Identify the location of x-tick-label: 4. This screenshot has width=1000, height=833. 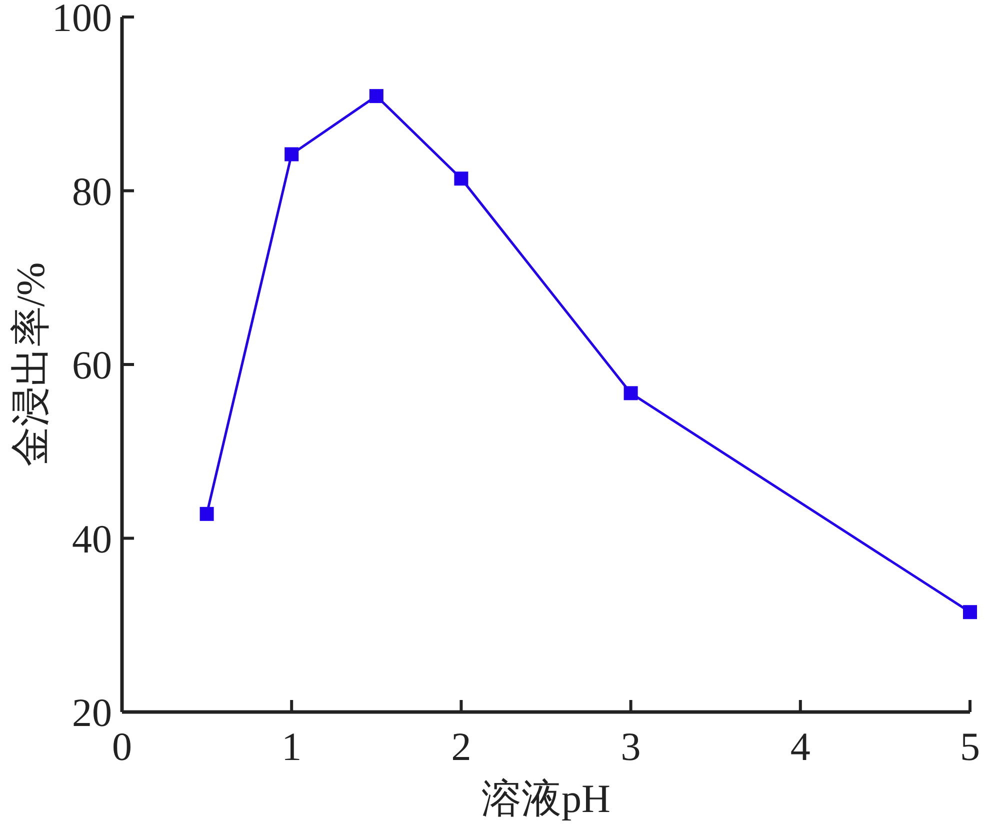
(800, 746).